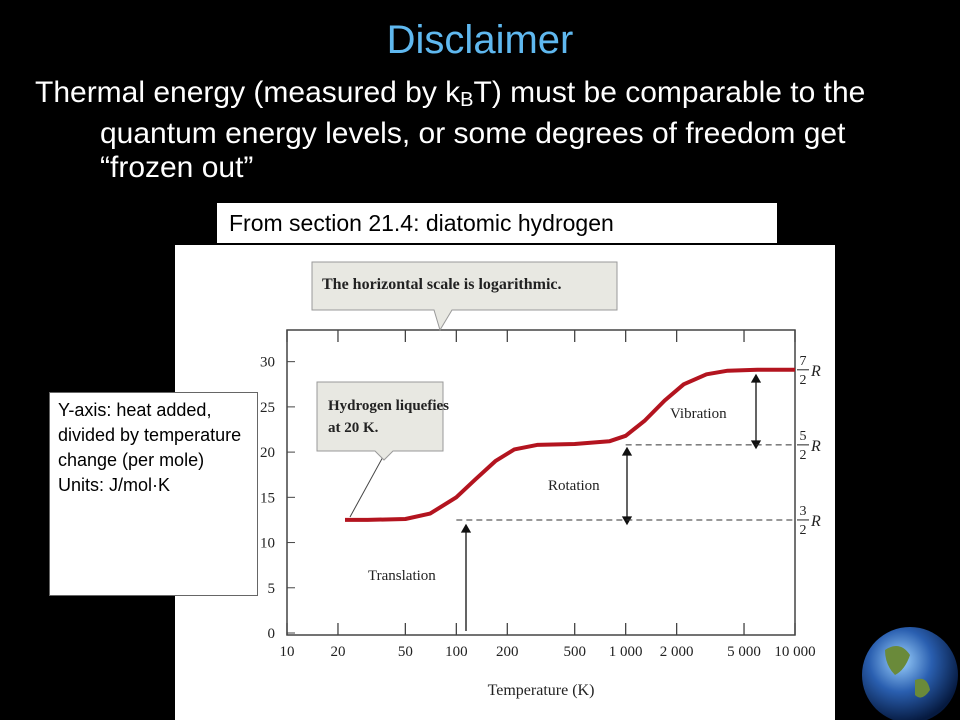  What do you see at coordinates (267, 544) in the screenshot?
I see `y-tick-label: 10` at bounding box center [267, 544].